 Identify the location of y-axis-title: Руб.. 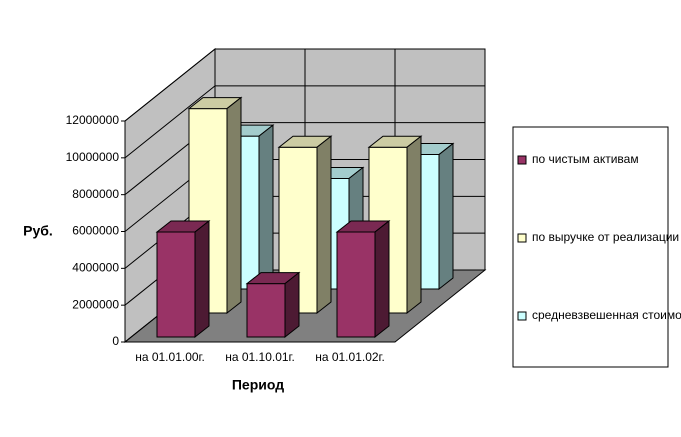
(38, 231).